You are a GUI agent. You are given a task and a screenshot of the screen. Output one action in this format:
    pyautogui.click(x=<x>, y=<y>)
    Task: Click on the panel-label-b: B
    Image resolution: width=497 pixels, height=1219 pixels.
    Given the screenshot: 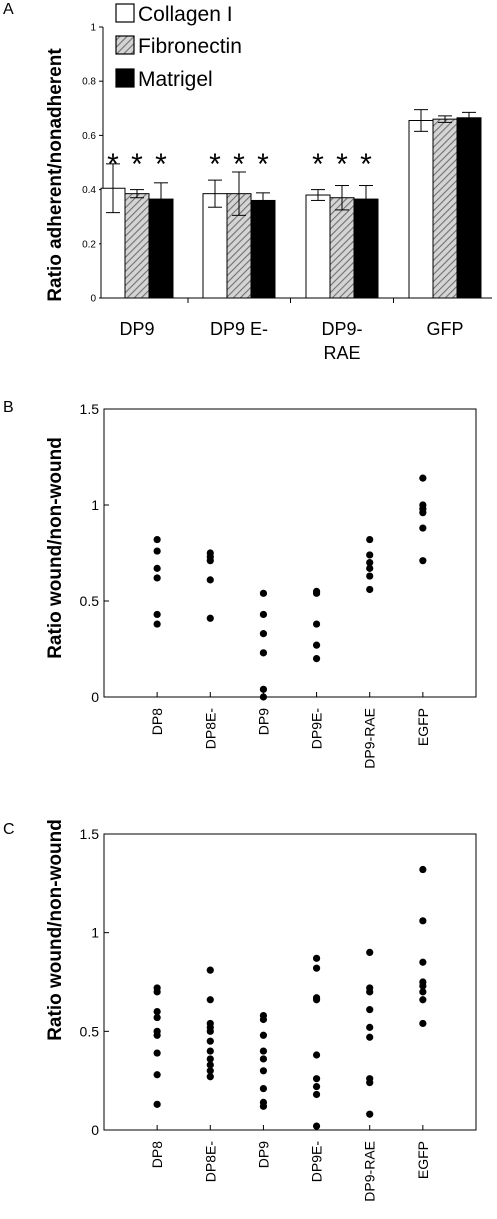 What is the action you would take?
    pyautogui.click(x=8, y=407)
    